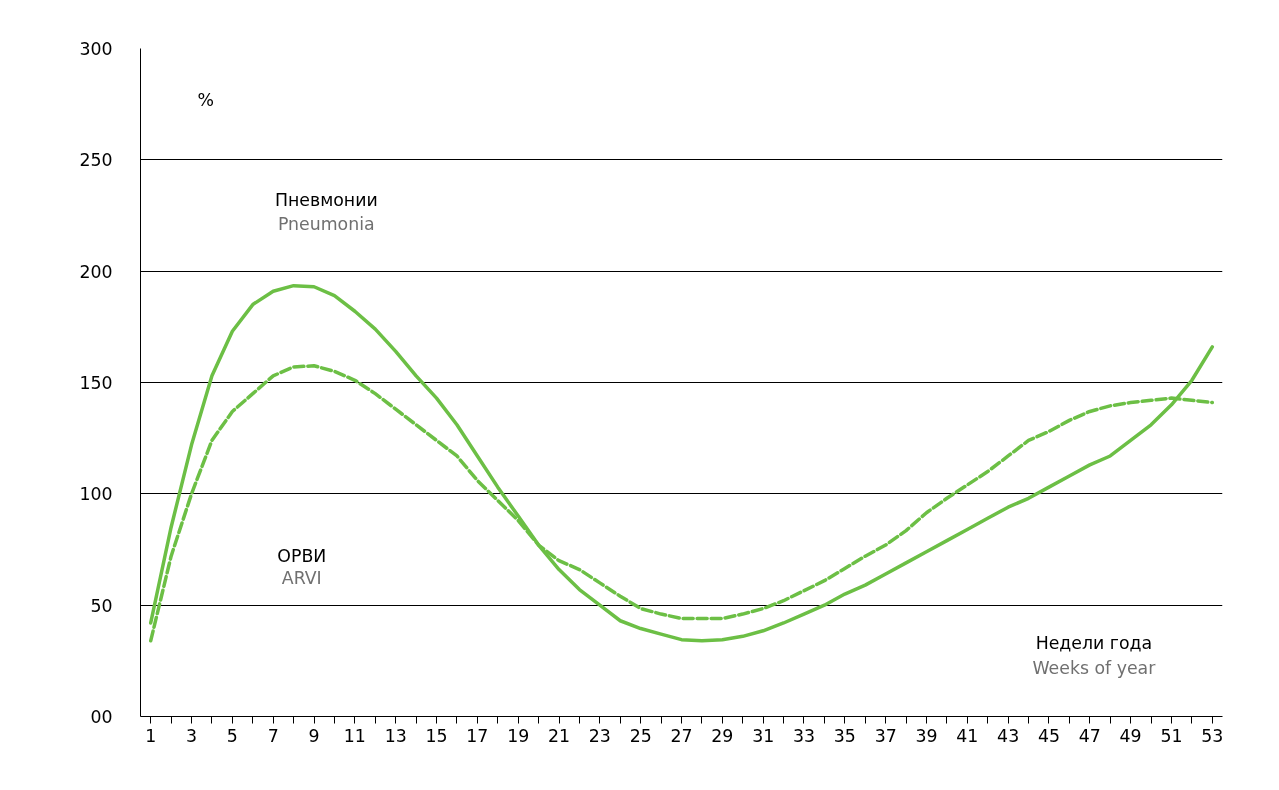  What do you see at coordinates (926, 735) in the screenshot?
I see `x-tick-label: 39` at bounding box center [926, 735].